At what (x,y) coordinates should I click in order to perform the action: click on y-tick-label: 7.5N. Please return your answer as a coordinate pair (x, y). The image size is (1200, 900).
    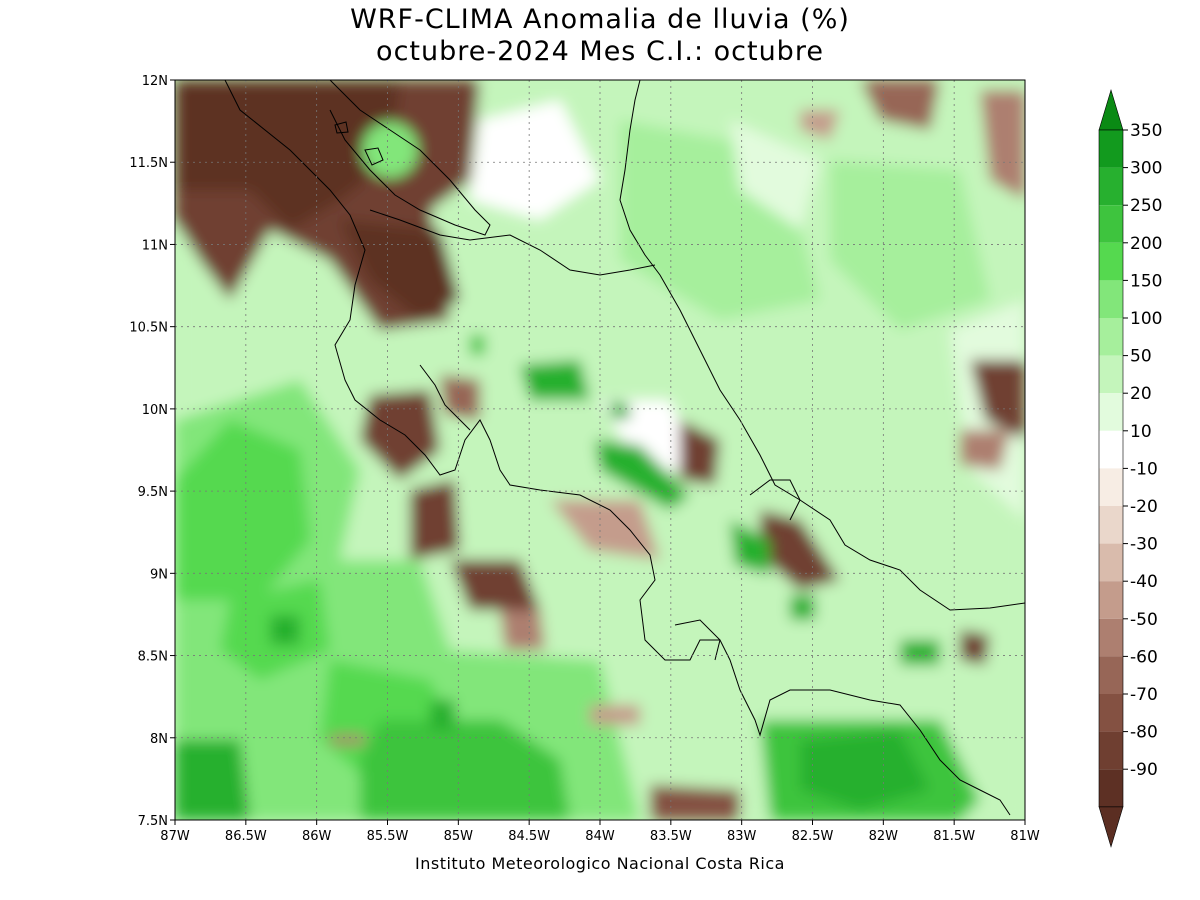
    Looking at the image, I should click on (153, 821).